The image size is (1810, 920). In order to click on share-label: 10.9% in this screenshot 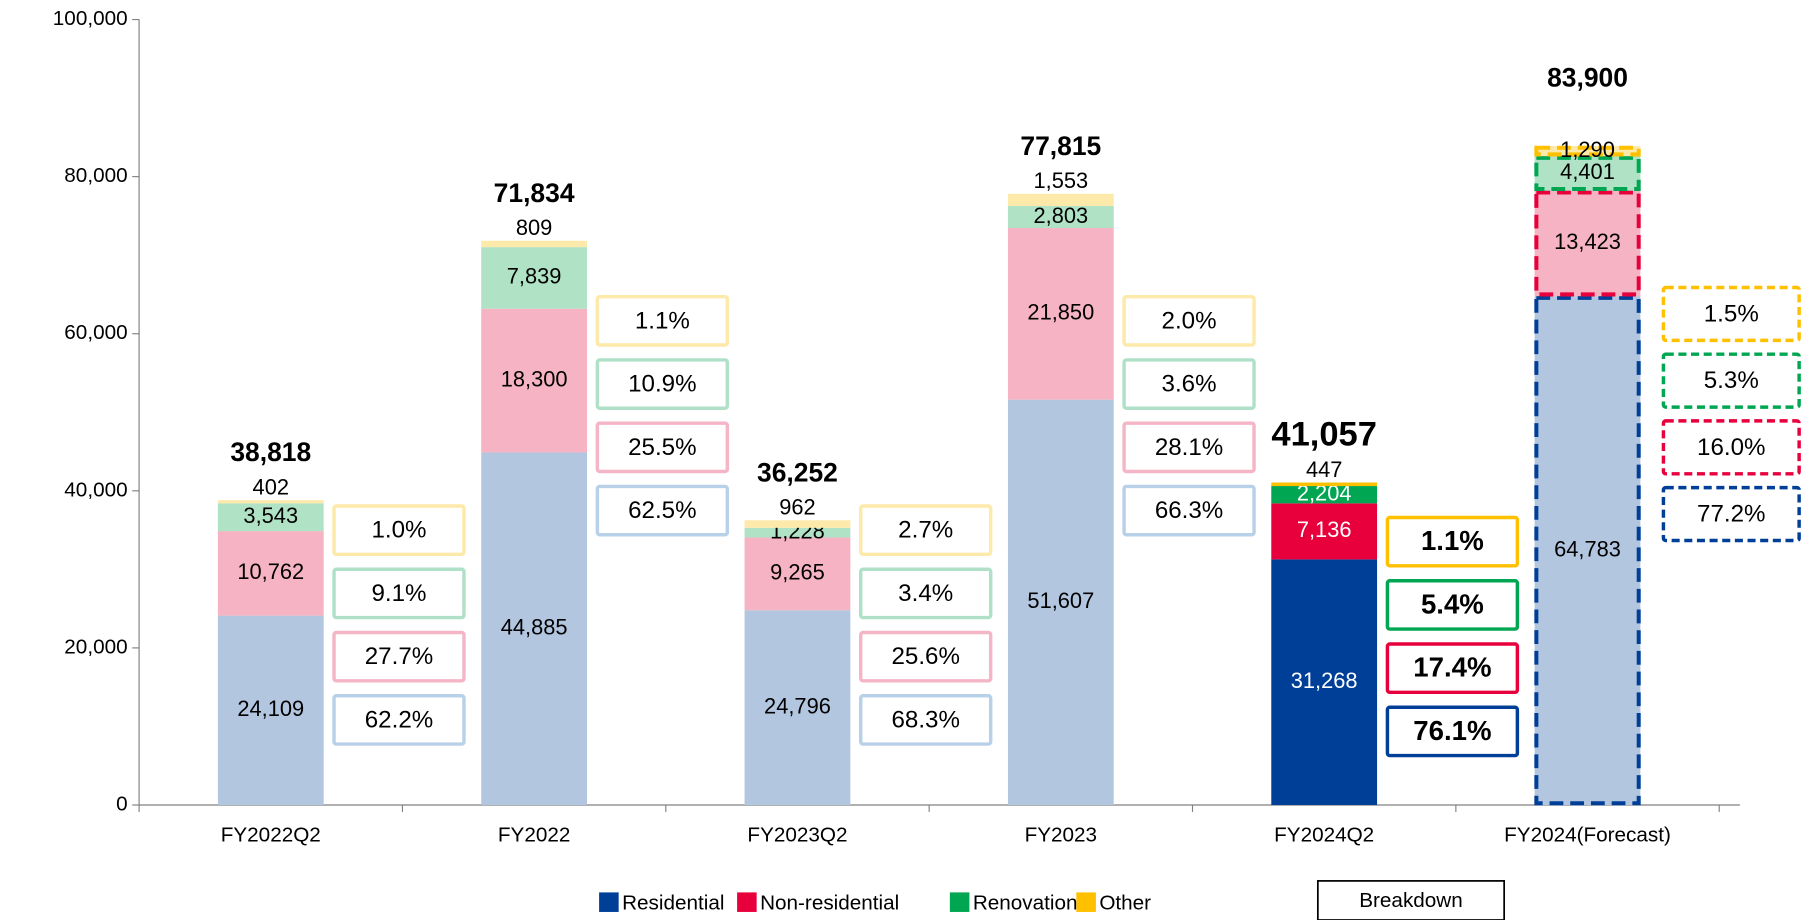, I will do `click(662, 384)`.